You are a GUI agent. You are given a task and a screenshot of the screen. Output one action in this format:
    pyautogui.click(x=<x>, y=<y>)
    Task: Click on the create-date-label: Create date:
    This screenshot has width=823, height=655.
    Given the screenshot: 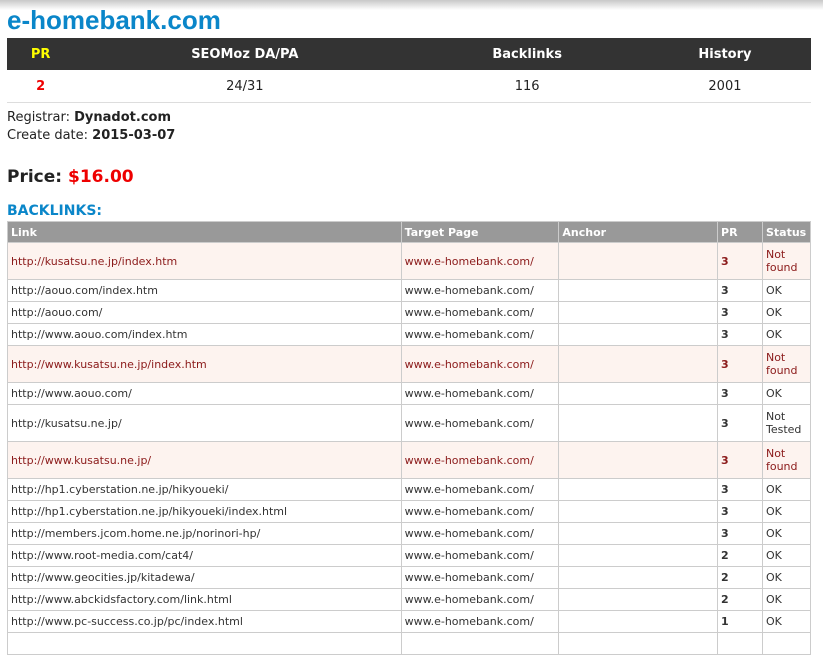 What is the action you would take?
    pyautogui.click(x=48, y=135)
    